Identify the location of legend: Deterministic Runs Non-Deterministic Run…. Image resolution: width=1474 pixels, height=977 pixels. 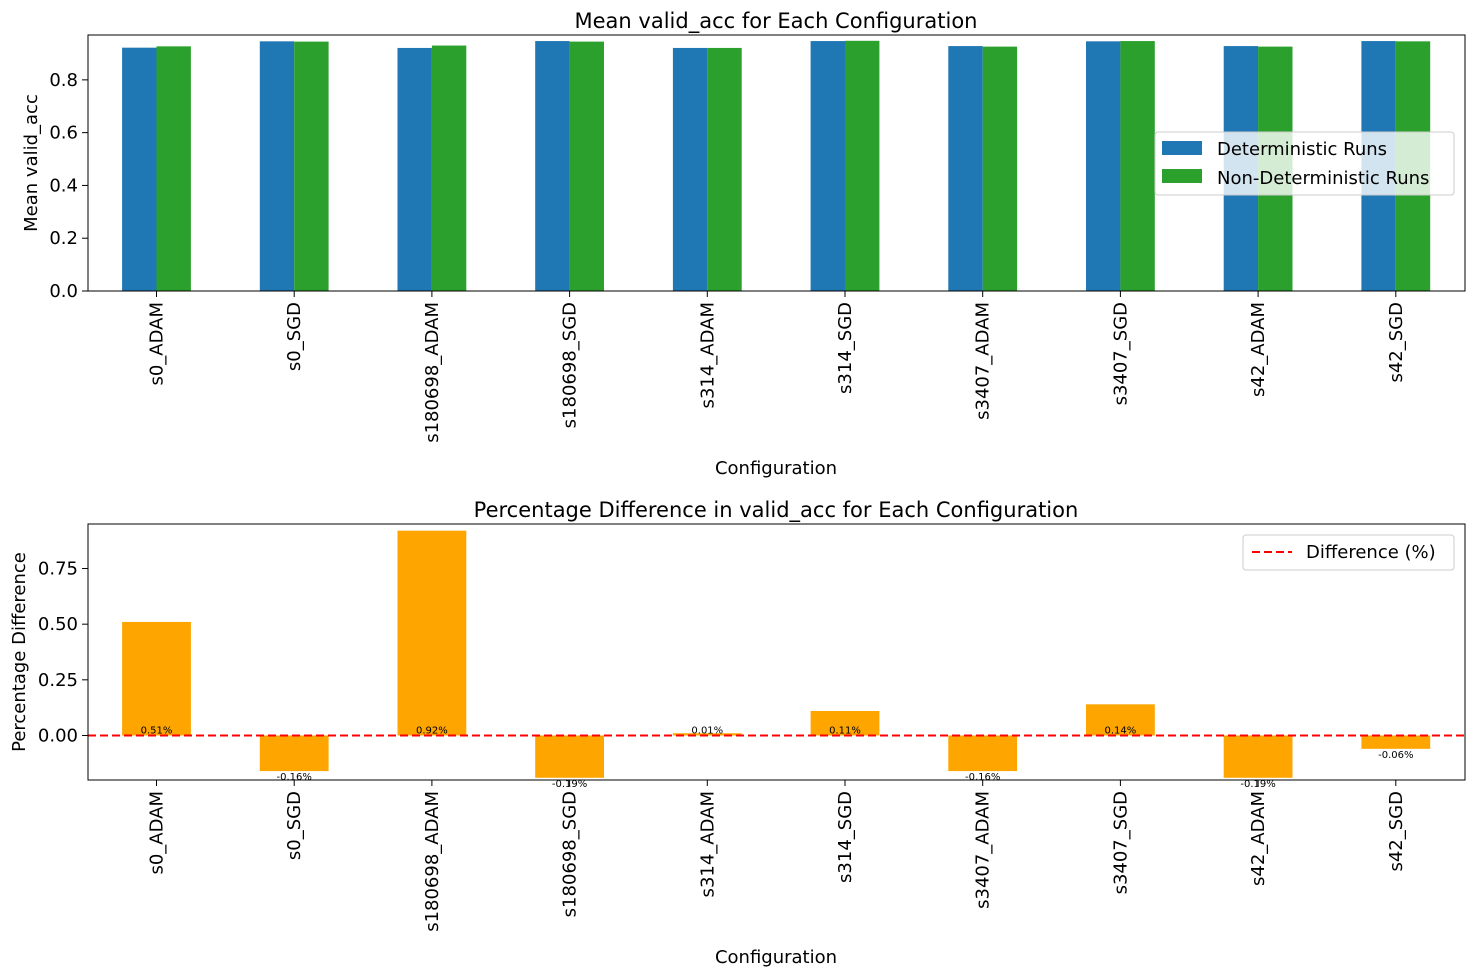
(1304, 163).